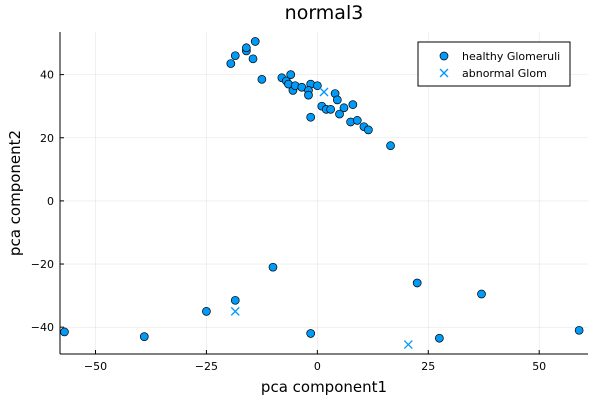 The image size is (600, 400). I want to click on x-tick-label: 25, so click(428, 366).